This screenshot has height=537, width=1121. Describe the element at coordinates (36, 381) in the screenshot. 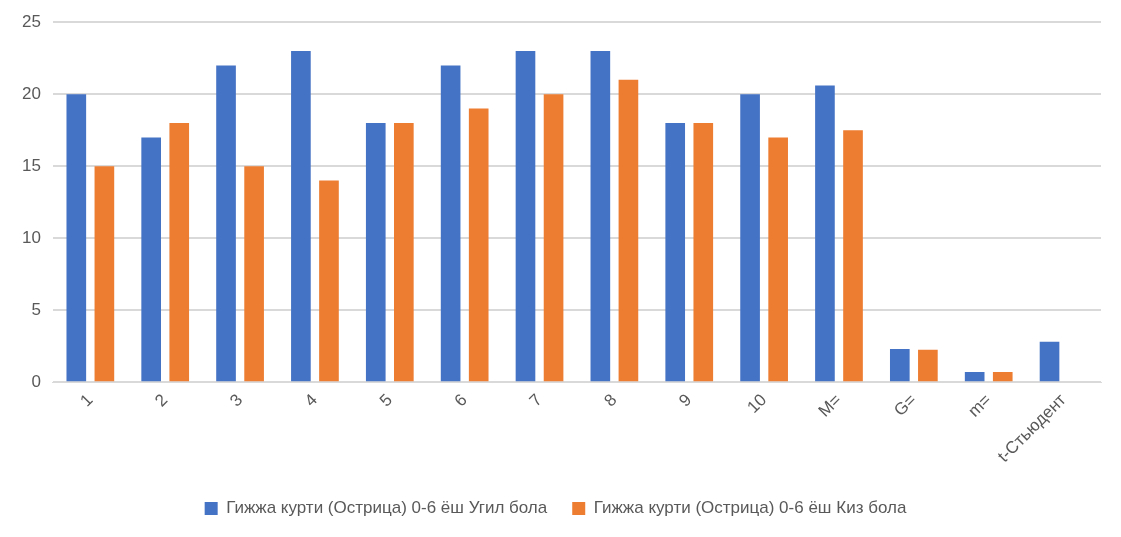

I see `y-tick-label: 0` at that location.